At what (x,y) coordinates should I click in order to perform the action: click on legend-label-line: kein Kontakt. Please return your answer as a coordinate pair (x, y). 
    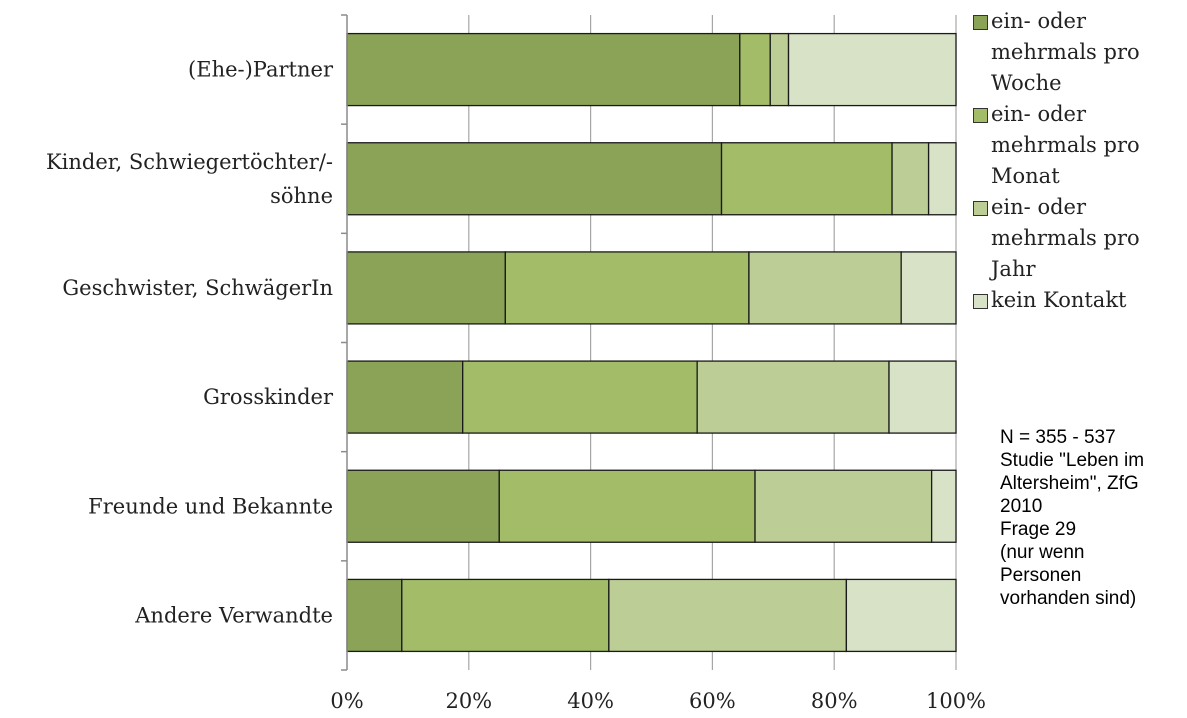
    Looking at the image, I should click on (1059, 300).